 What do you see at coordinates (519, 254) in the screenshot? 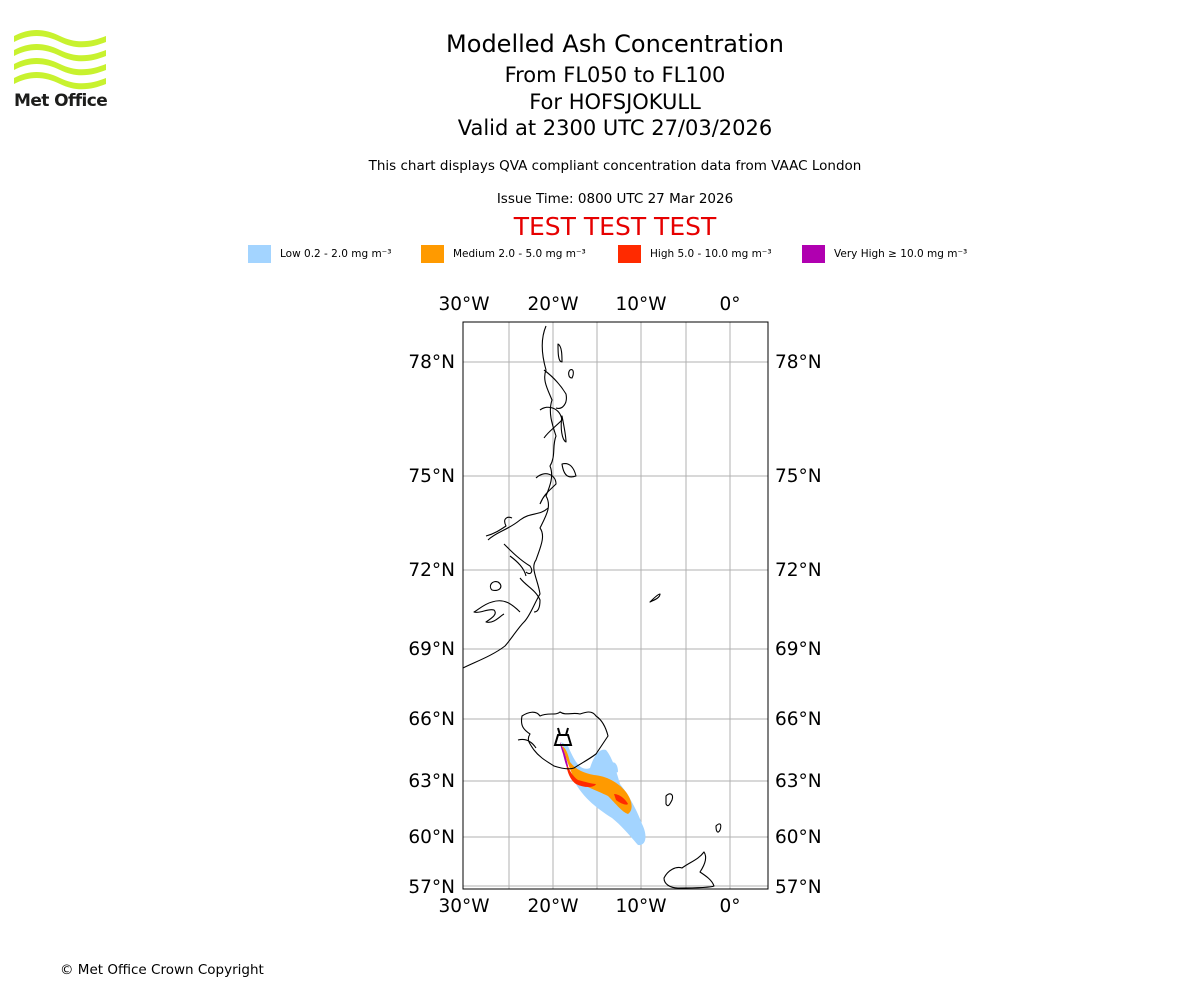
I see `legend-label-medium: Medium 2.0 - 5.0 mg m⁻³` at bounding box center [519, 254].